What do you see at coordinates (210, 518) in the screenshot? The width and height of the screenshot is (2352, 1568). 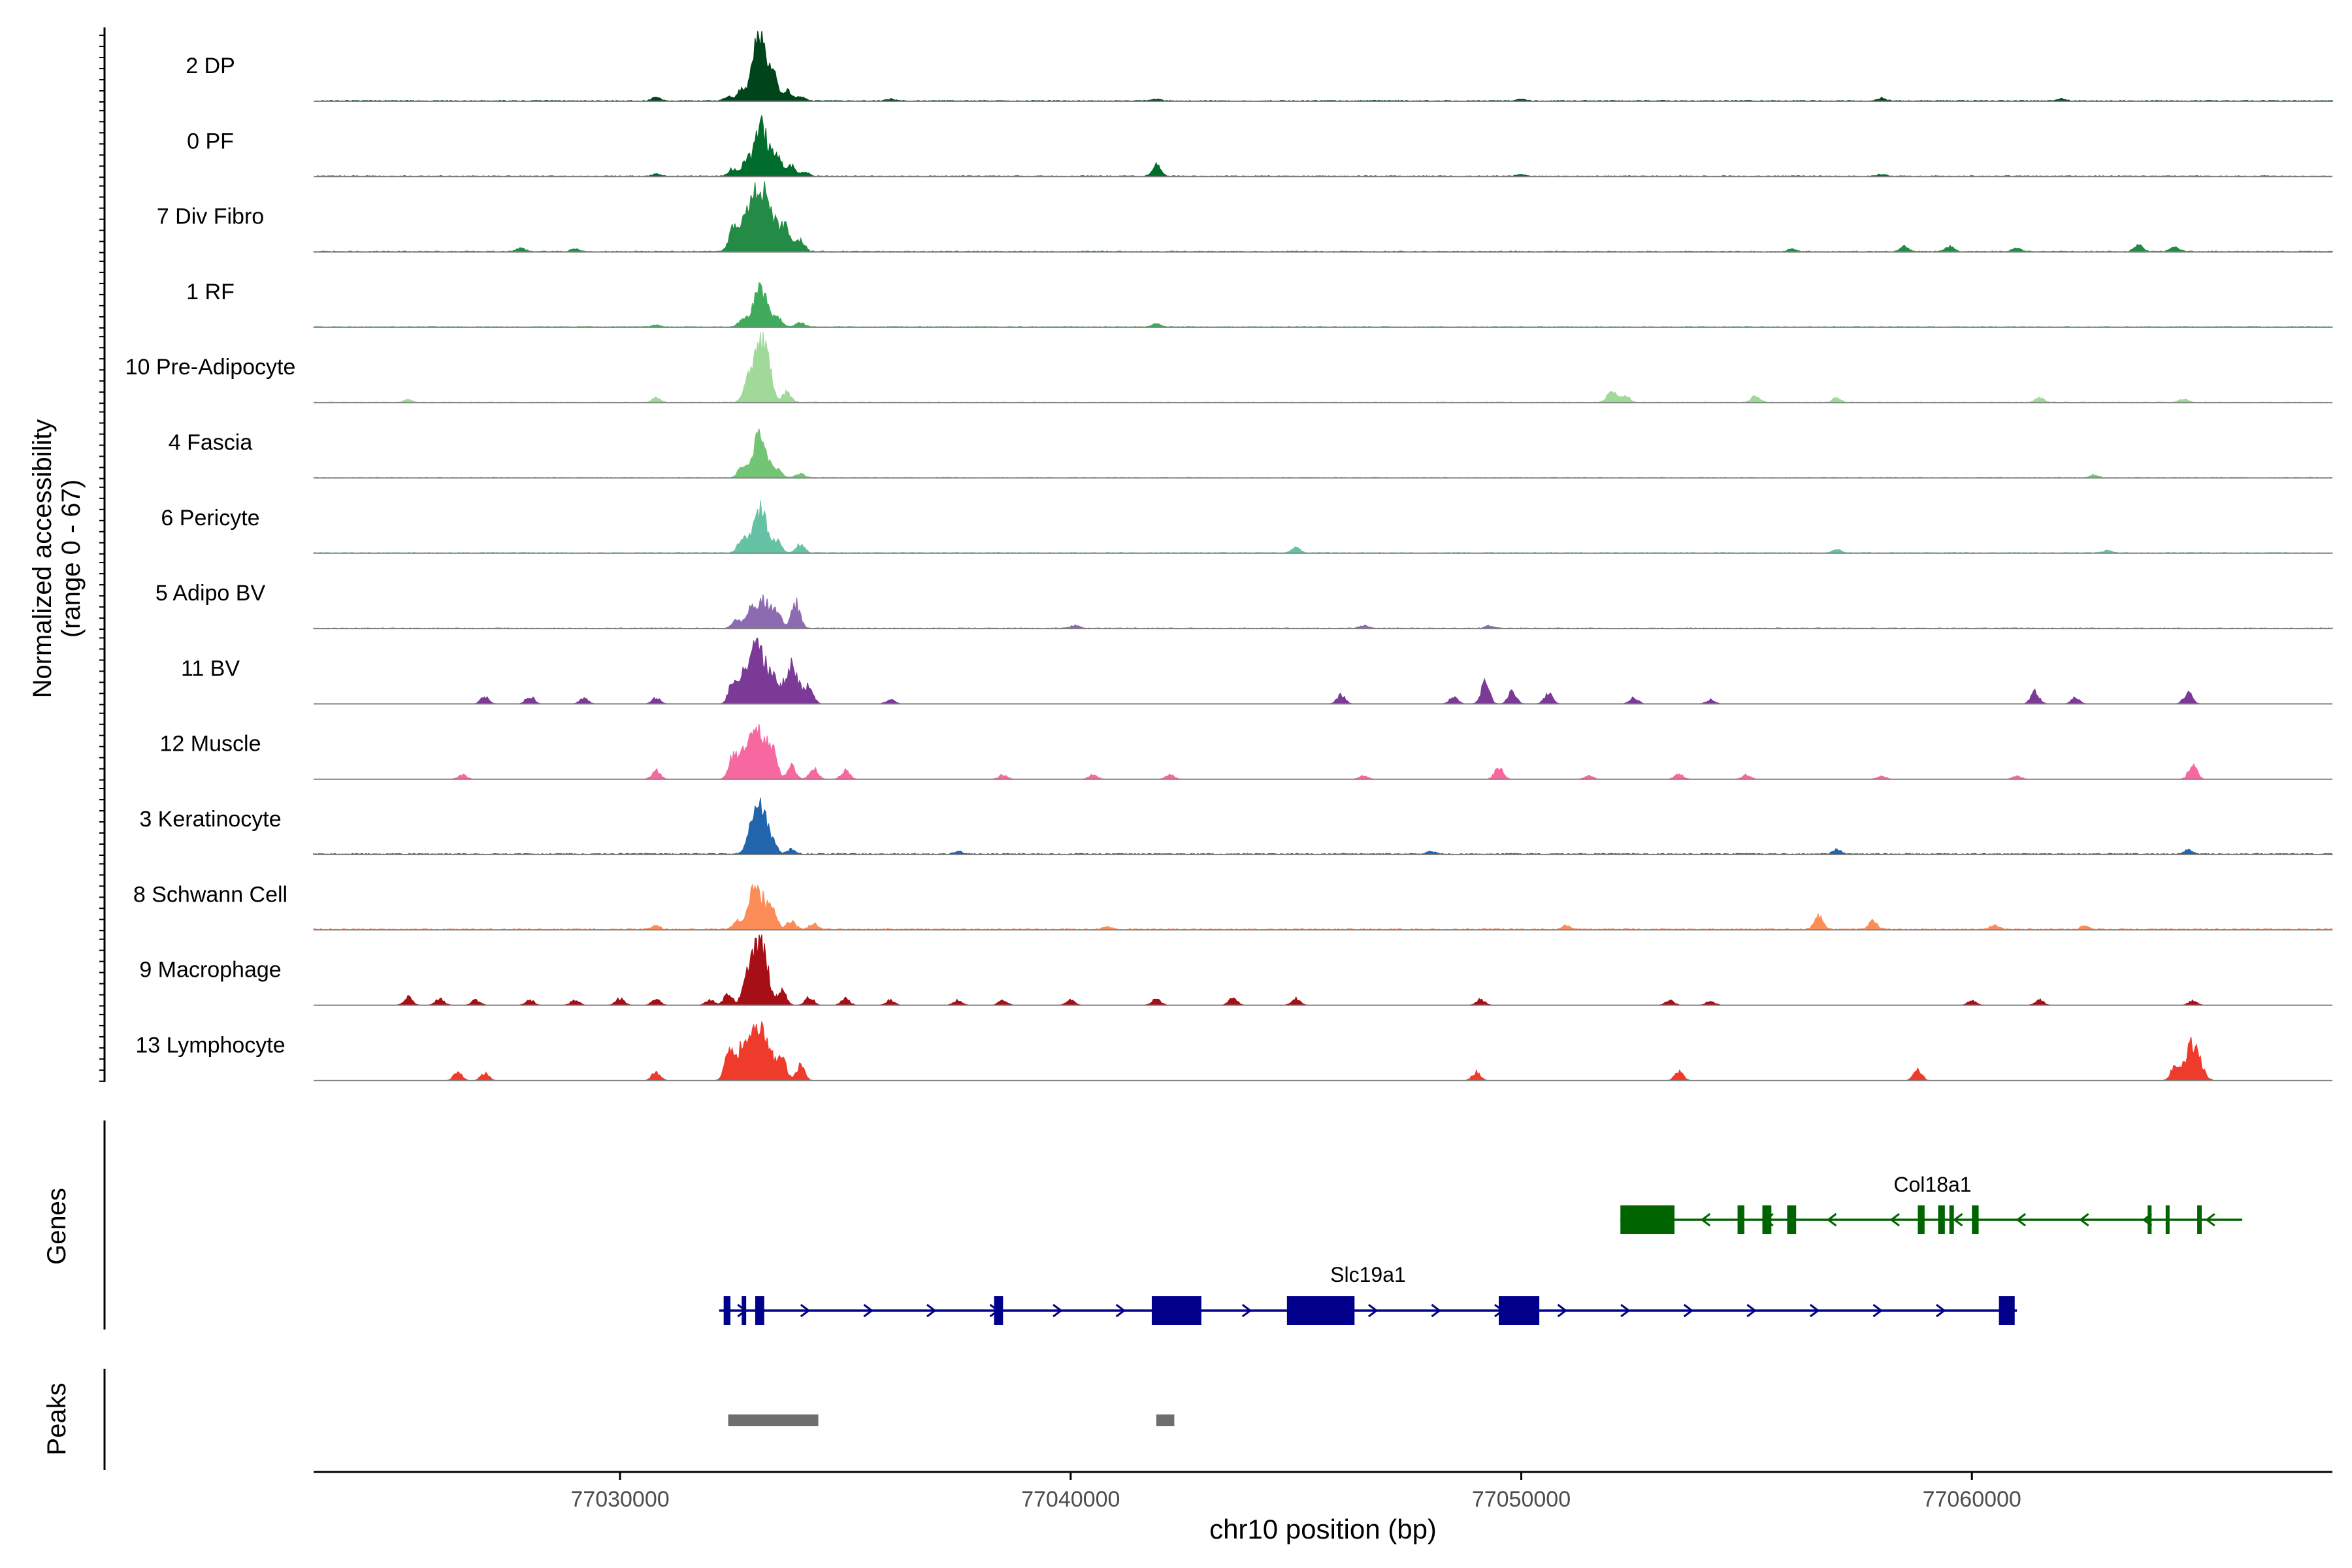 I see `track-label: 6 Pericyte` at bounding box center [210, 518].